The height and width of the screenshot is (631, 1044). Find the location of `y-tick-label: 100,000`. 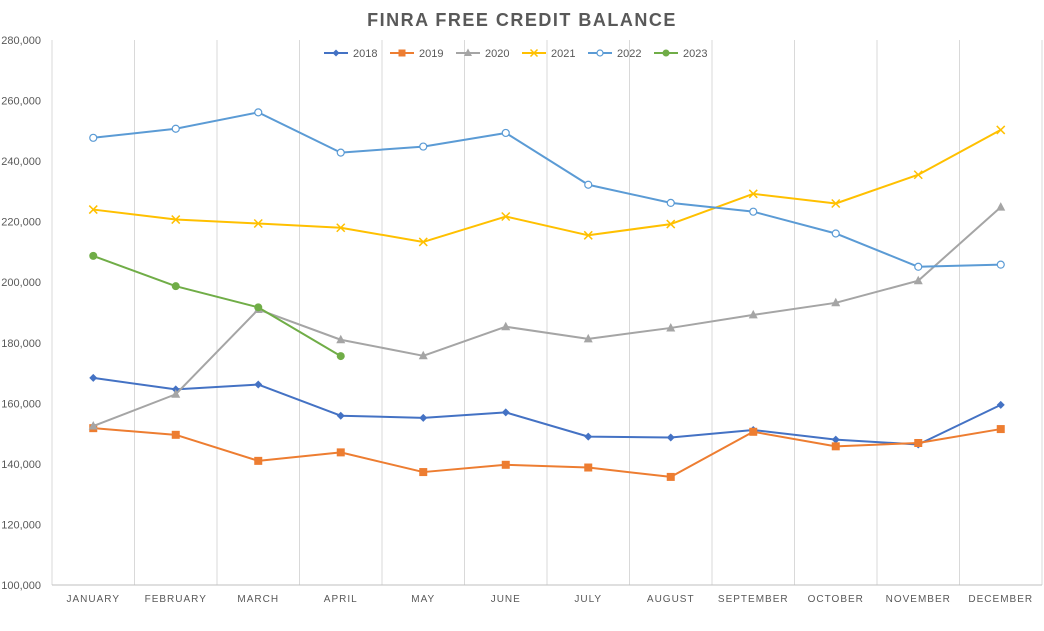

y-tick-label: 100,000 is located at coordinates (21, 586).